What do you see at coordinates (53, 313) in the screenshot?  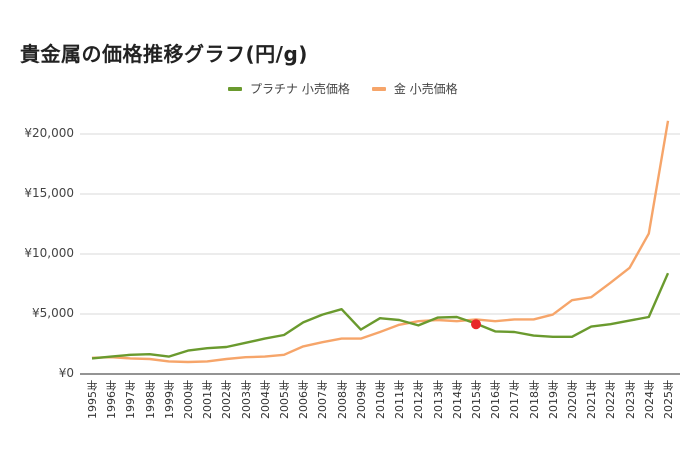 I see `y-tick-label: ¥5,000` at bounding box center [53, 313].